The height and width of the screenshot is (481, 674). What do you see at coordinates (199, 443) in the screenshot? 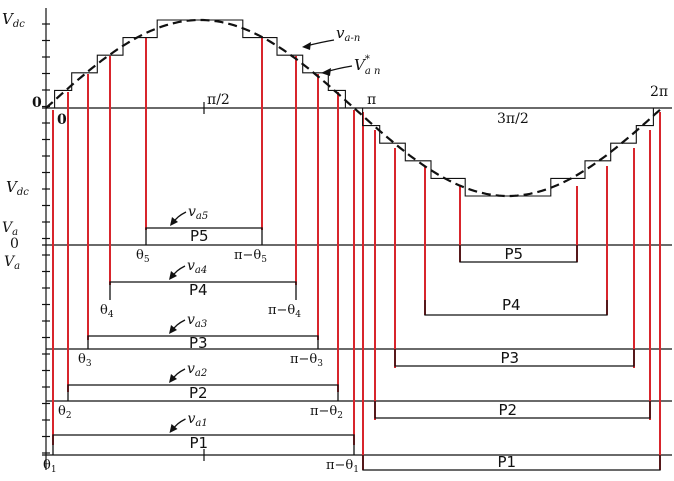
I see `pulse-label-p1: P1` at bounding box center [199, 443].